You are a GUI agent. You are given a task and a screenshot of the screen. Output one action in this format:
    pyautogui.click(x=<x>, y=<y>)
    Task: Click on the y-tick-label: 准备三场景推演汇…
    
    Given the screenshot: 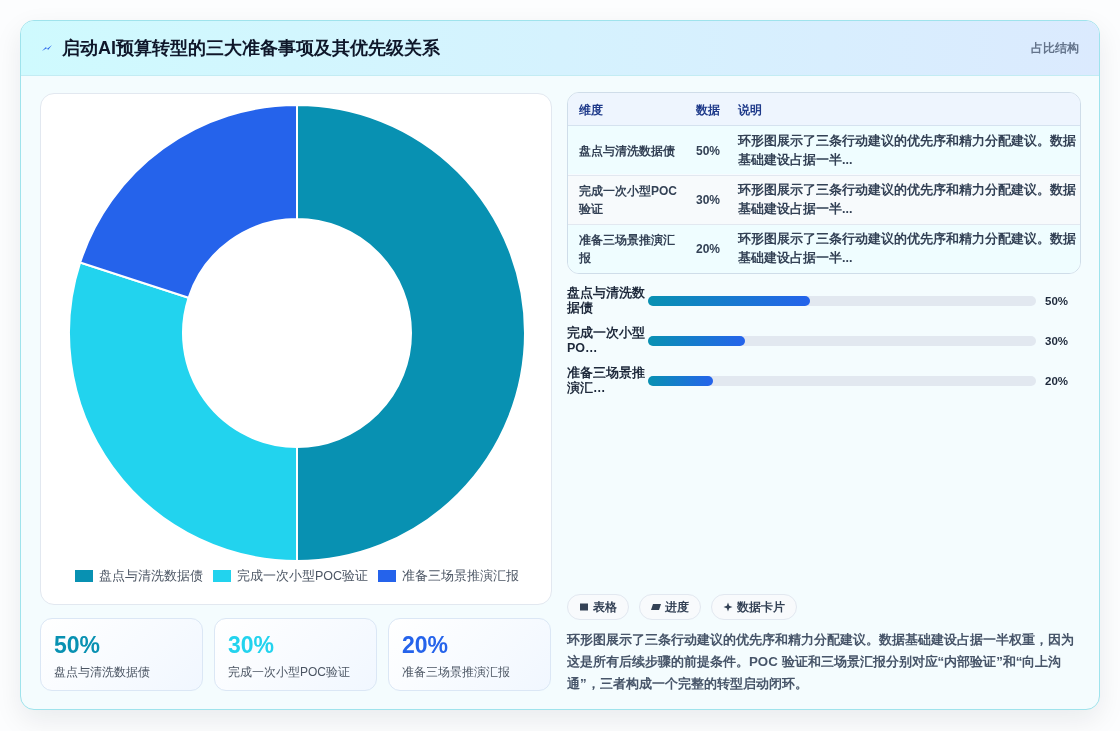 What is the action you would take?
    pyautogui.click(x=606, y=381)
    